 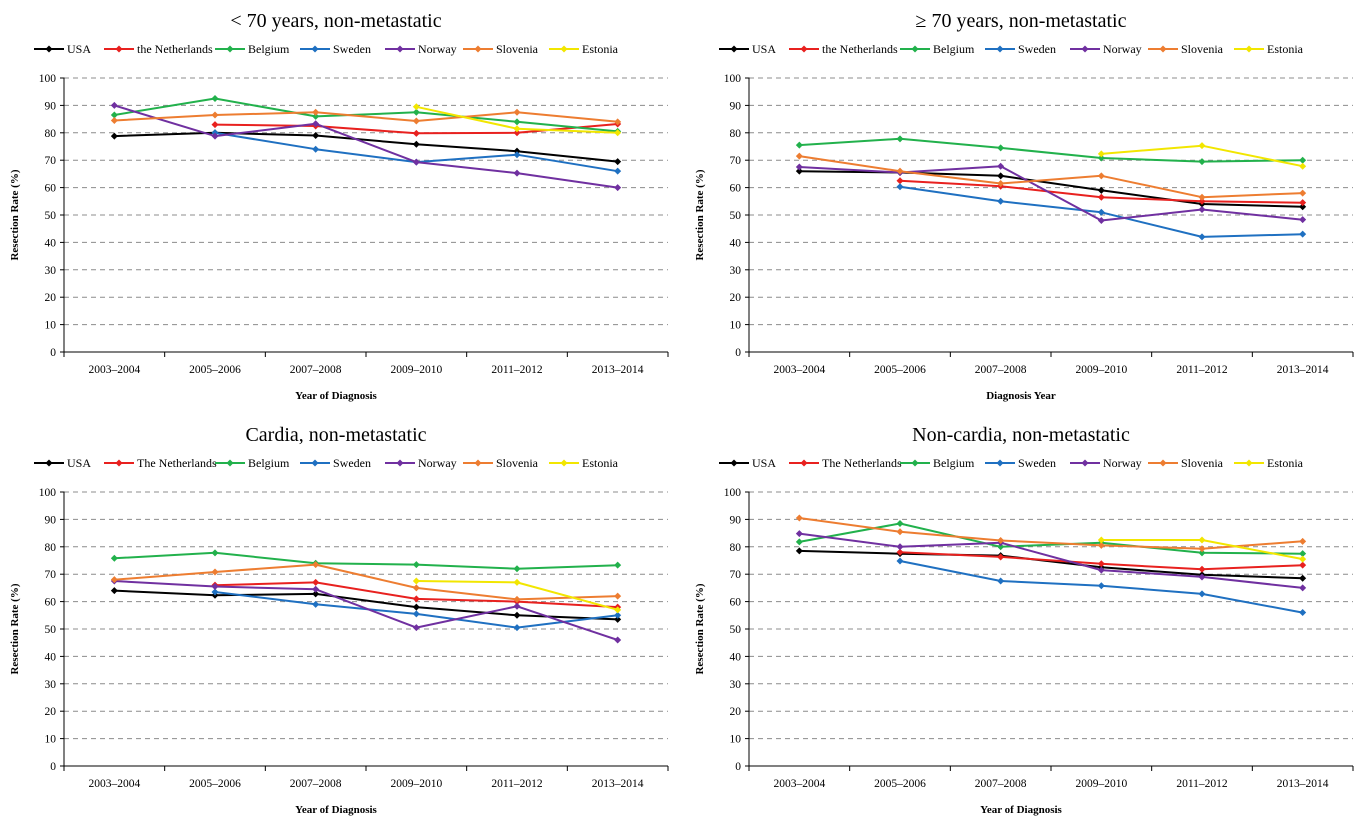 What do you see at coordinates (736, 243) in the screenshot?
I see `c1-y-tick-label-40: 40` at bounding box center [736, 243].